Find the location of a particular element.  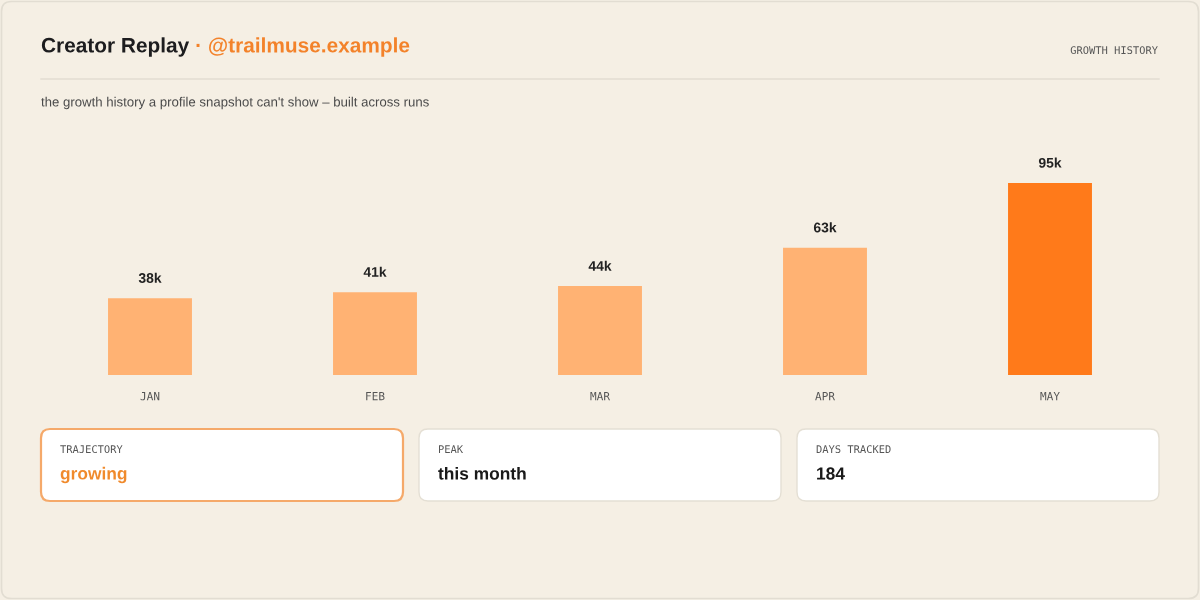

x-tick-label: MAR is located at coordinates (600, 396).